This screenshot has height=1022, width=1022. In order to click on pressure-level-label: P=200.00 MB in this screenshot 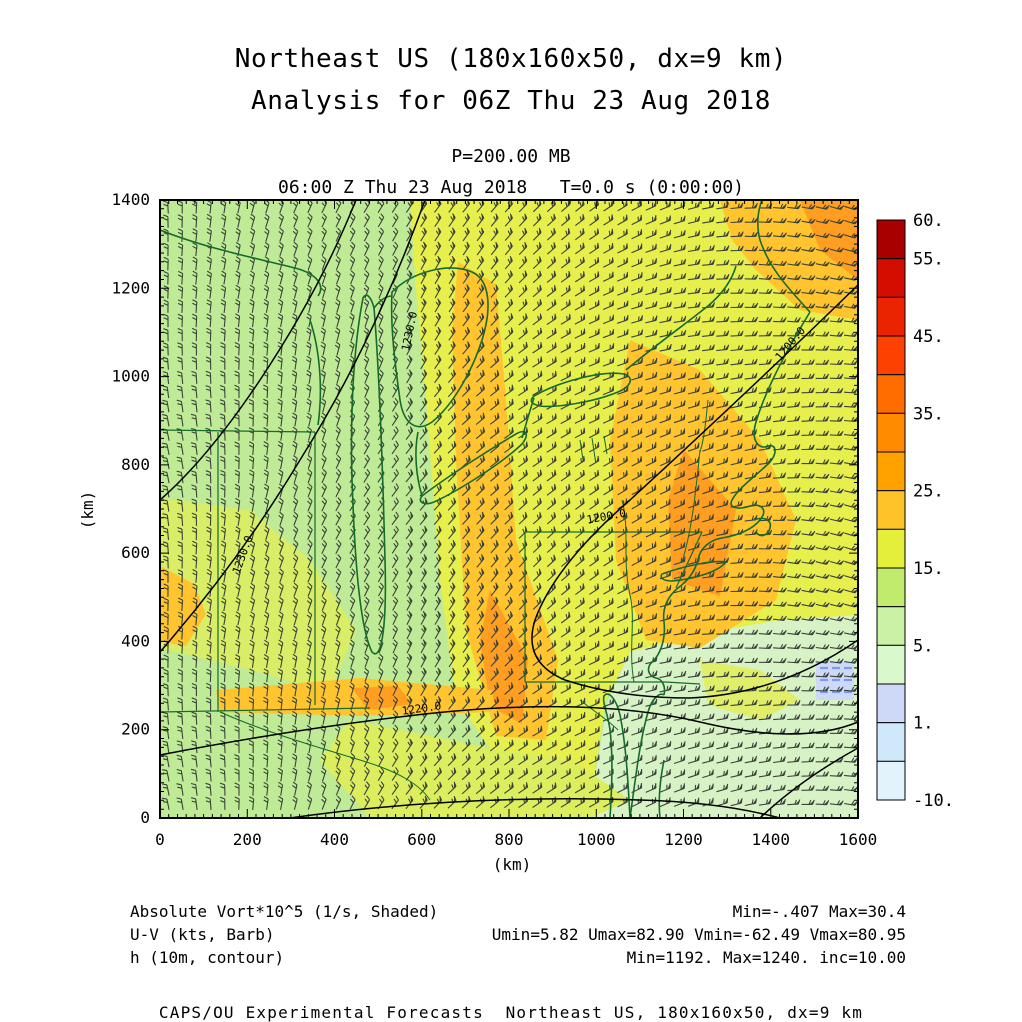, I will do `click(511, 156)`.